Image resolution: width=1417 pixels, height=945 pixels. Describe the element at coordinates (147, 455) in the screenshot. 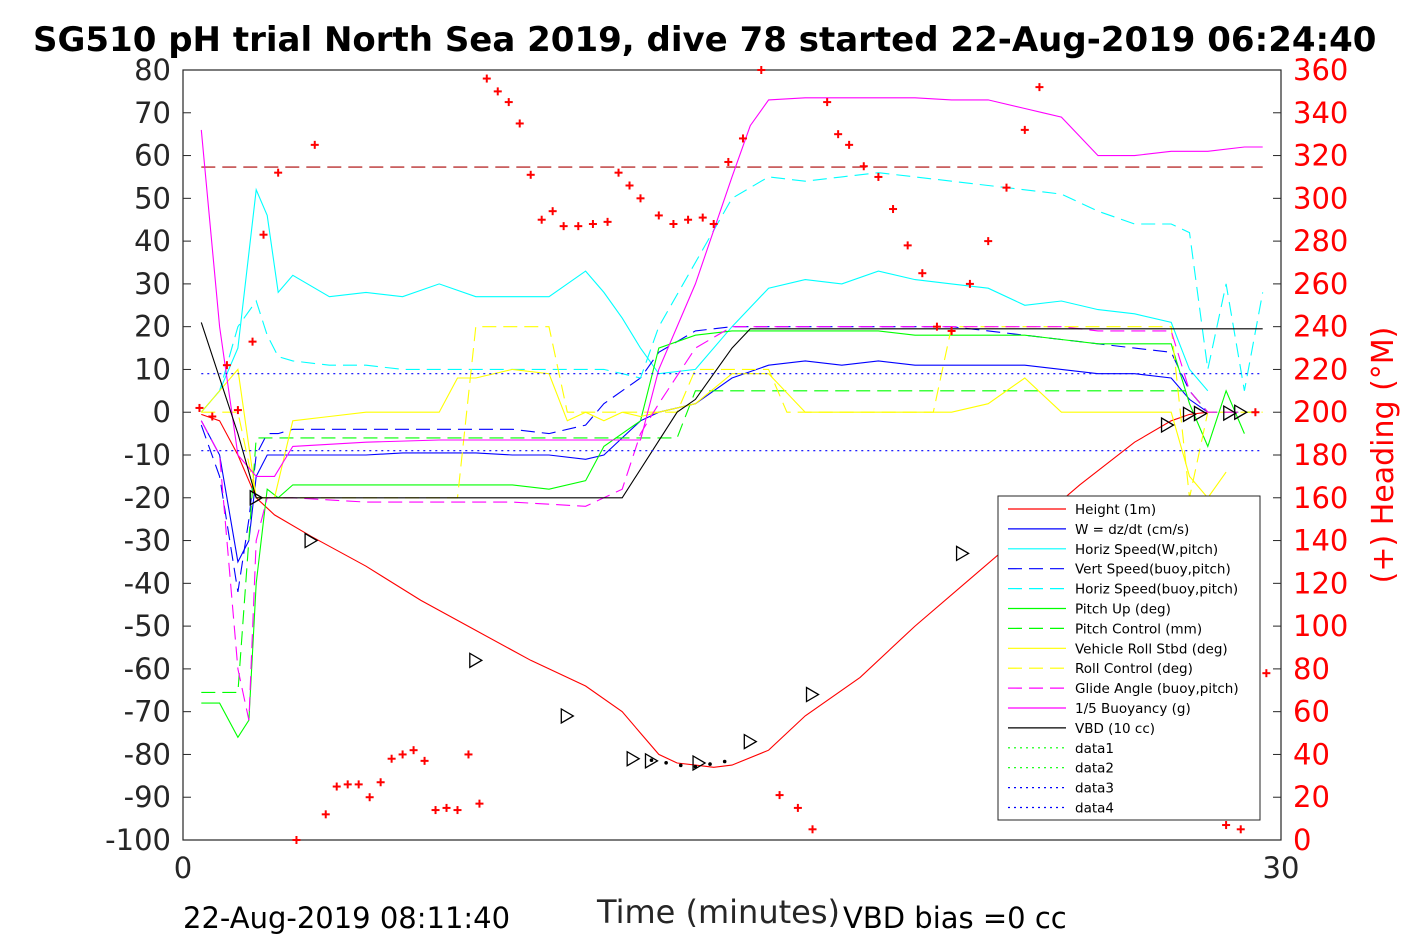

I see `left-tick-label: -10` at that location.